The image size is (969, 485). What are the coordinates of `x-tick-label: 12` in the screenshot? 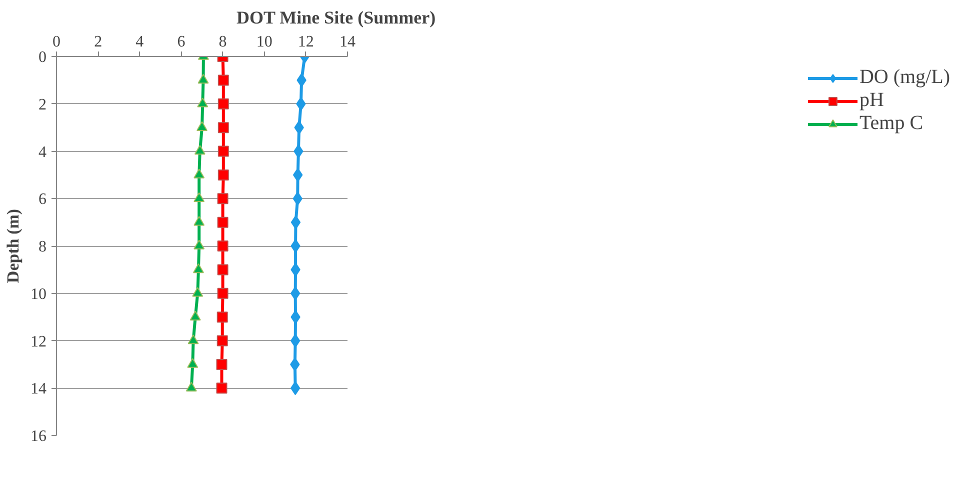 It's located at (306, 42).